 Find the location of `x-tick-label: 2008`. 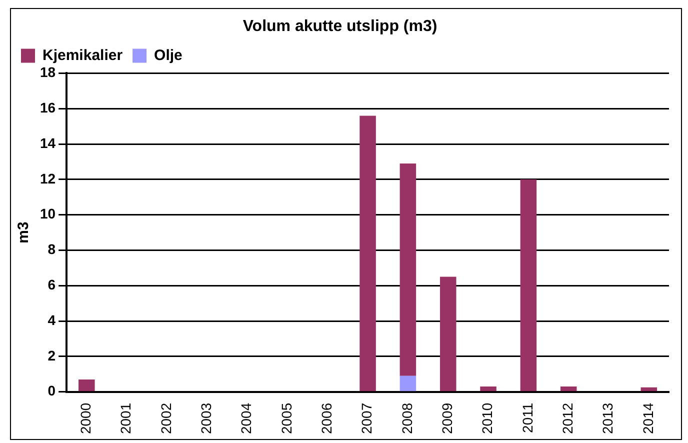

x-tick-label: 2008 is located at coordinates (406, 418).